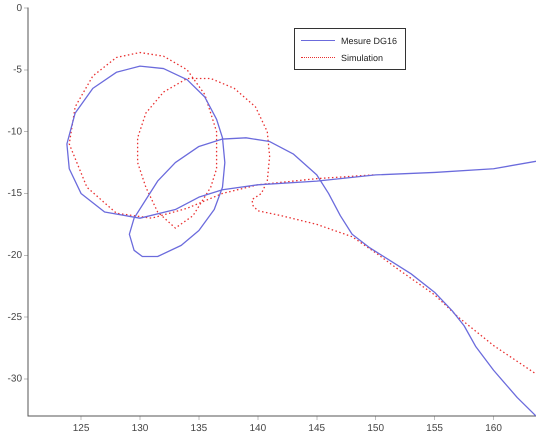 The height and width of the screenshot is (436, 536). What do you see at coordinates (15, 194) in the screenshot?
I see `y-tick-label: -15` at bounding box center [15, 194].